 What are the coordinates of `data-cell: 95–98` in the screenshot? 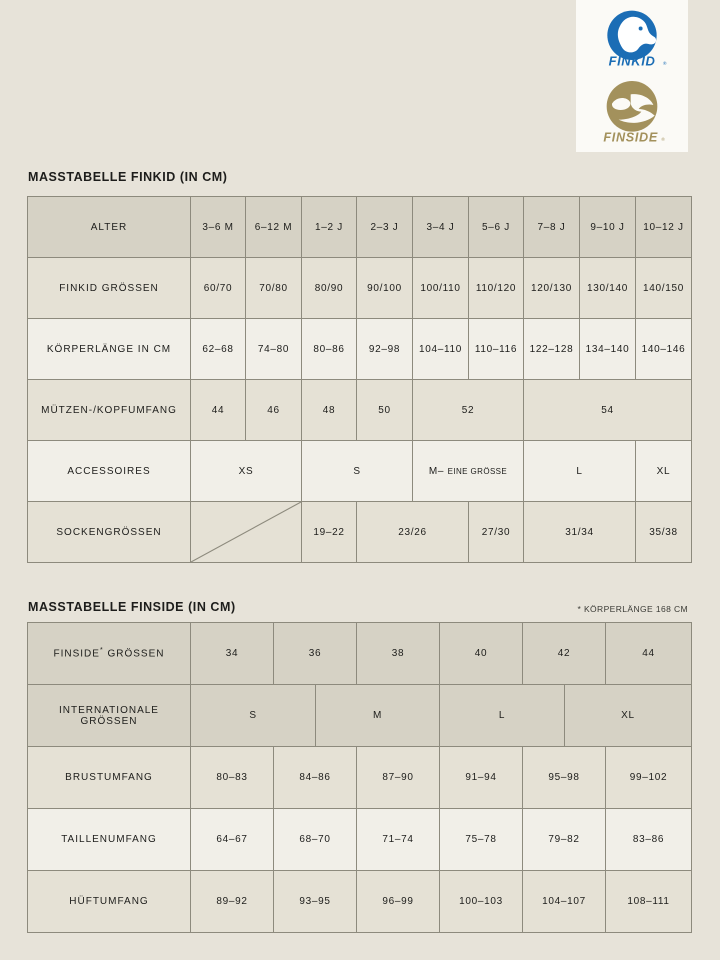 It's located at (564, 777).